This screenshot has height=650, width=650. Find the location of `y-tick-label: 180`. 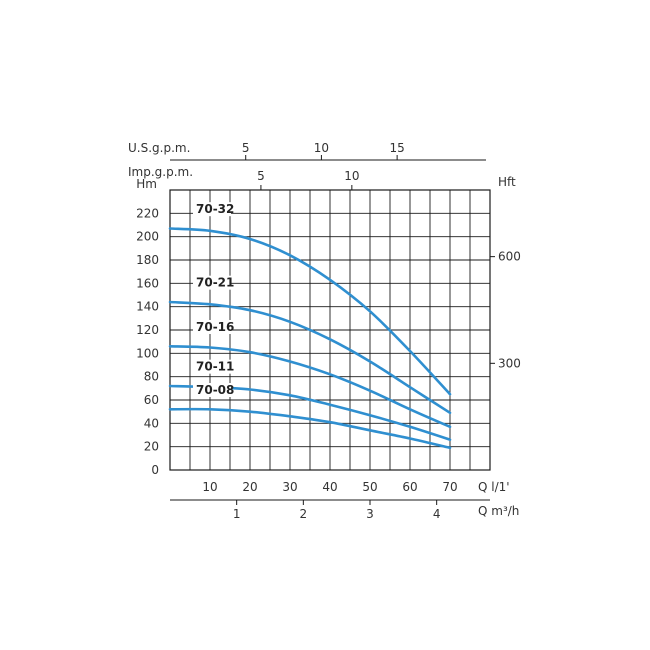

y-tick-label: 180 is located at coordinates (147, 260).